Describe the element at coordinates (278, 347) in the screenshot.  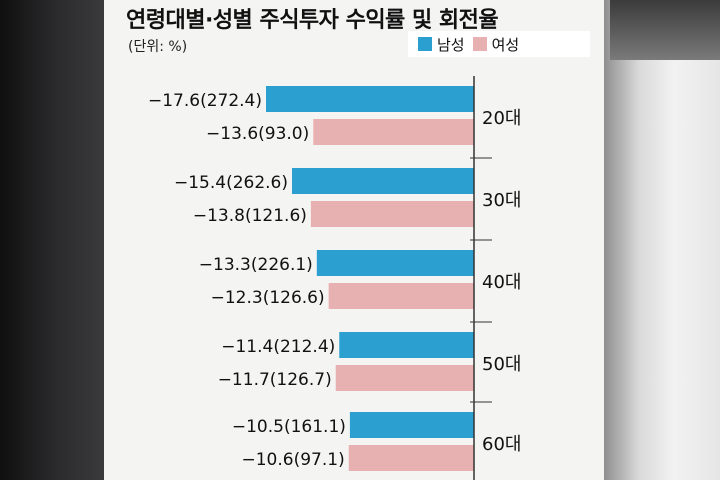
I see `data-label-male-4: −11.4(212.4)` at that location.